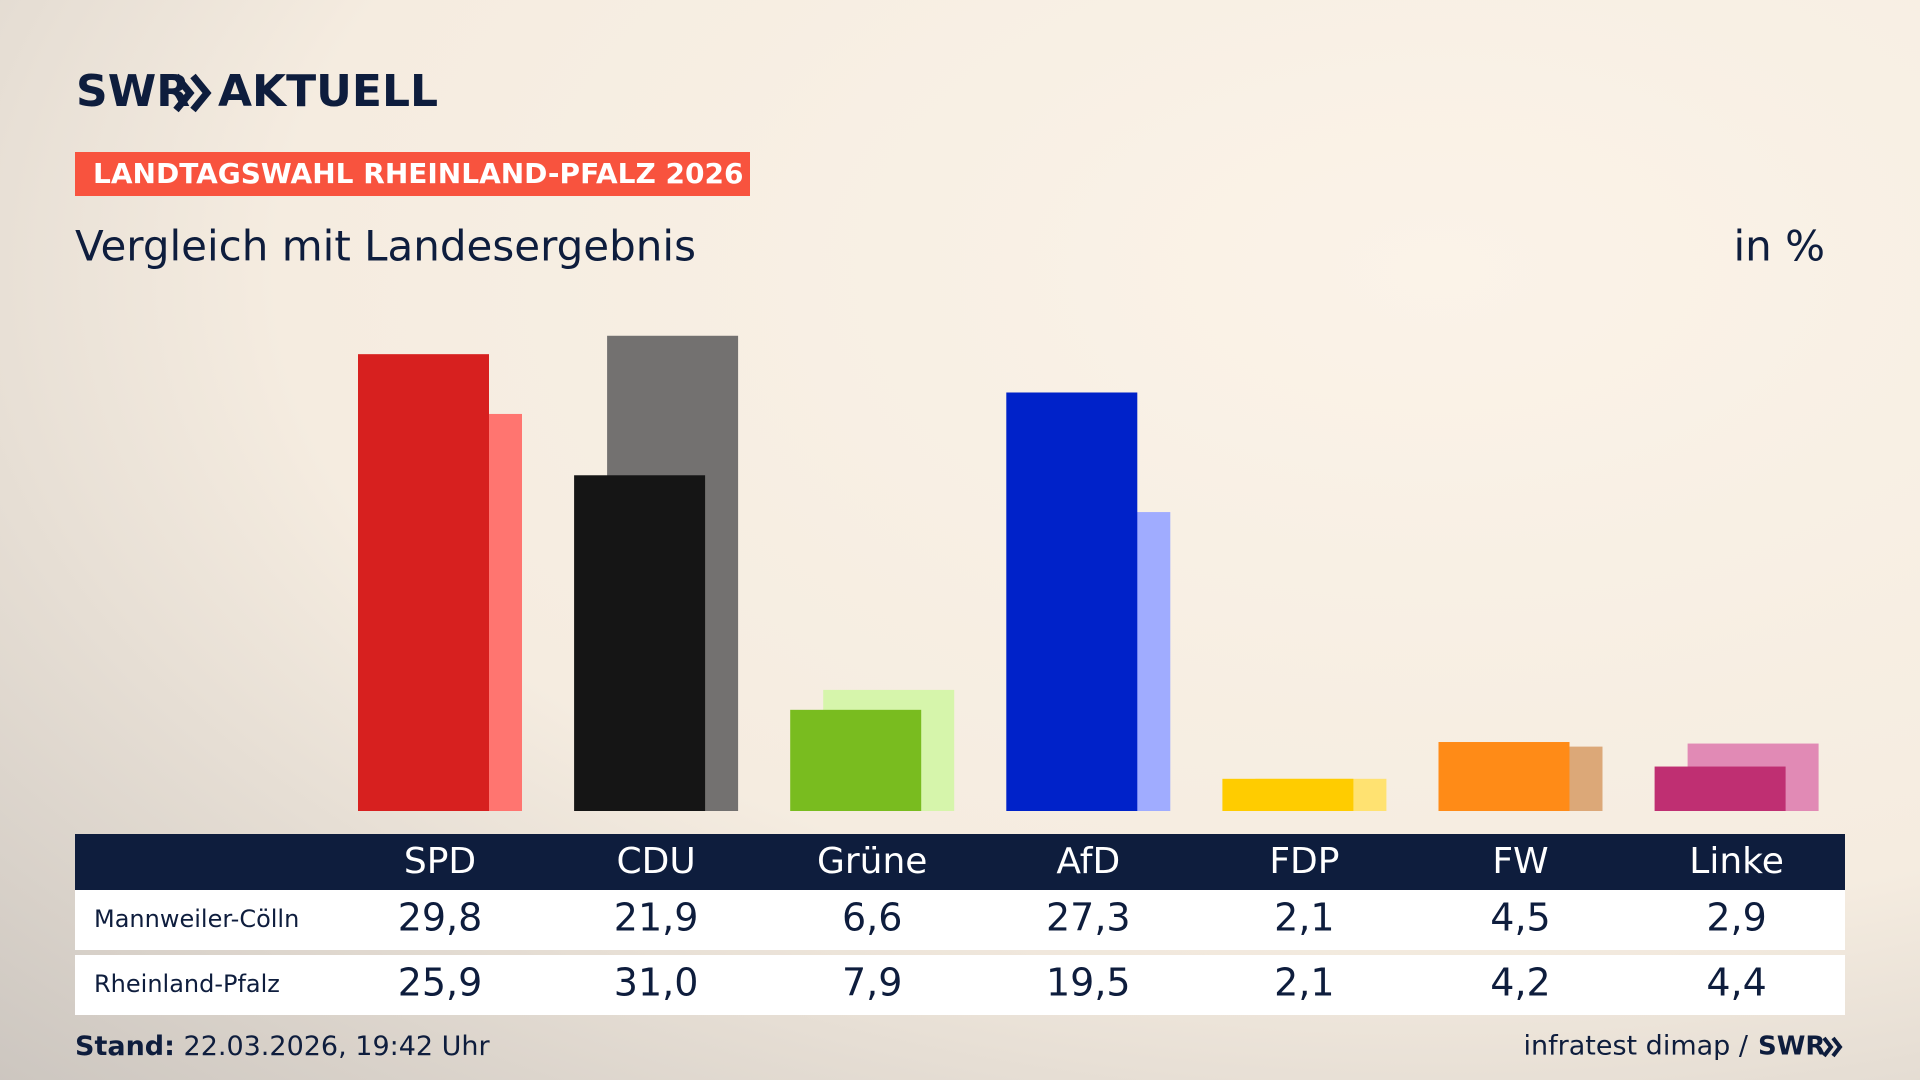 This screenshot has width=1920, height=1080. What do you see at coordinates (655, 861) in the screenshot?
I see `column-header: CDU` at bounding box center [655, 861].